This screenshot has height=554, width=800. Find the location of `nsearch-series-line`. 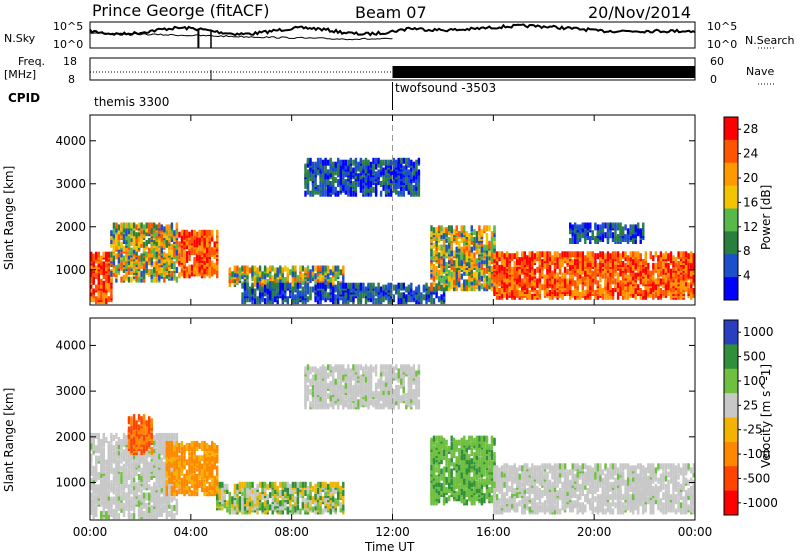

nsearch-series-line is located at coordinates (392, 30).